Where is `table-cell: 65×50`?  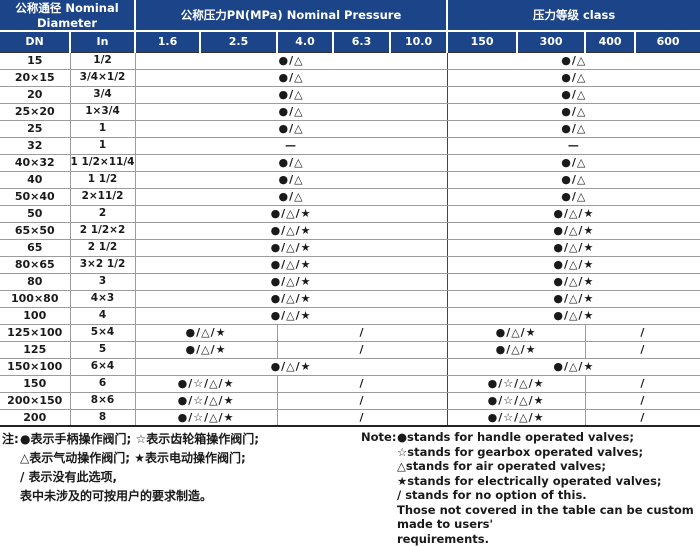 table-cell: 65×50 is located at coordinates (35, 230).